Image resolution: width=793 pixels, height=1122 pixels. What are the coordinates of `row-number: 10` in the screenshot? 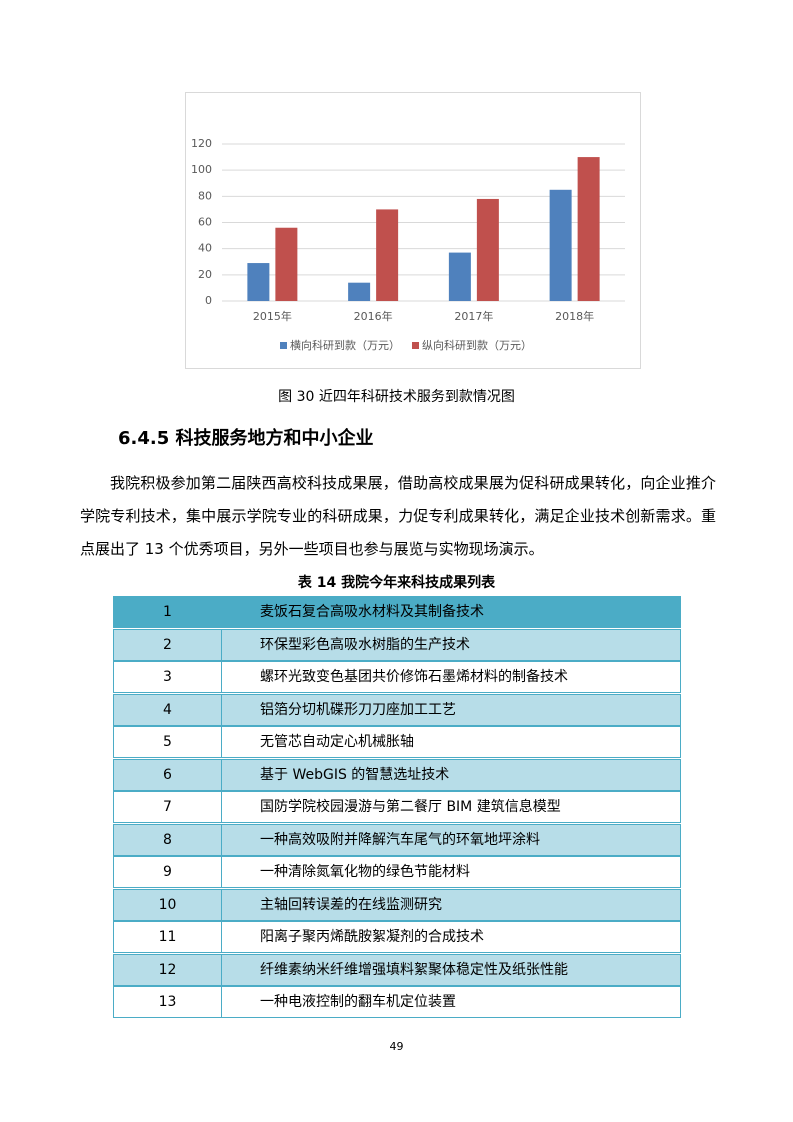 It's located at (168, 904).